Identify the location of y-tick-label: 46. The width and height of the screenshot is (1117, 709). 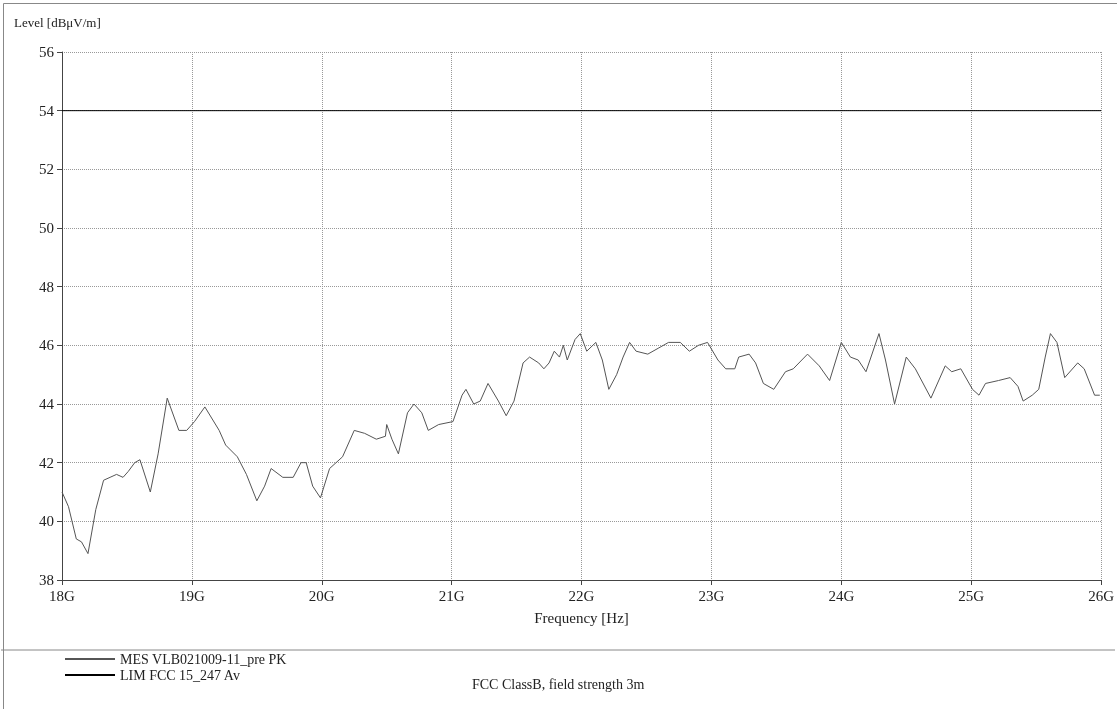
(47, 345).